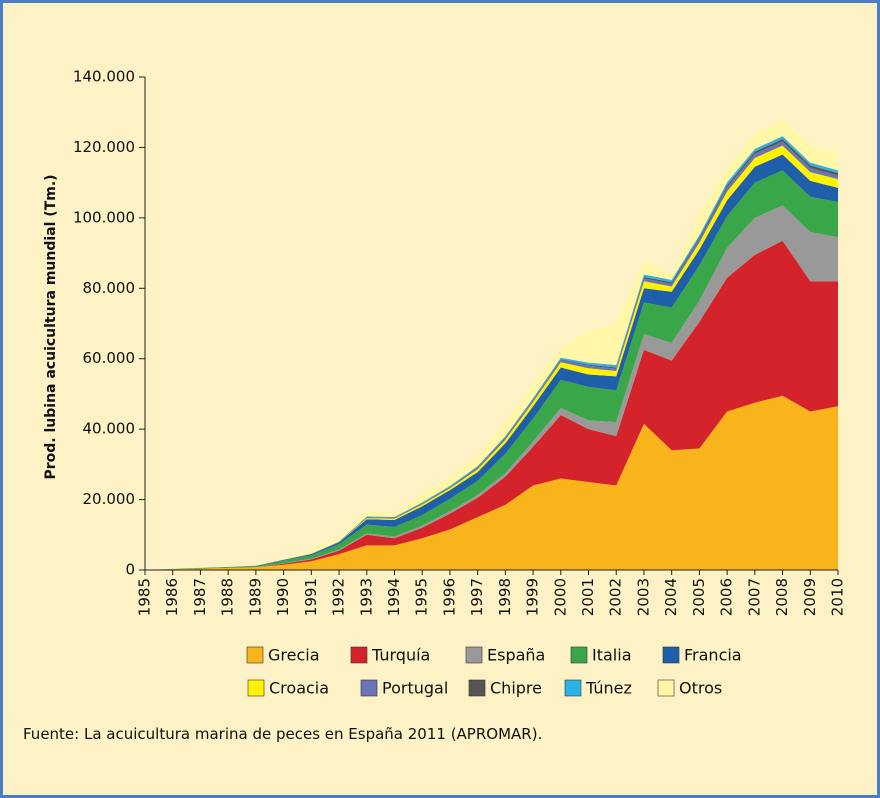 The height and width of the screenshot is (798, 880). Describe the element at coordinates (713, 655) in the screenshot. I see `legend-label: Francia` at that location.